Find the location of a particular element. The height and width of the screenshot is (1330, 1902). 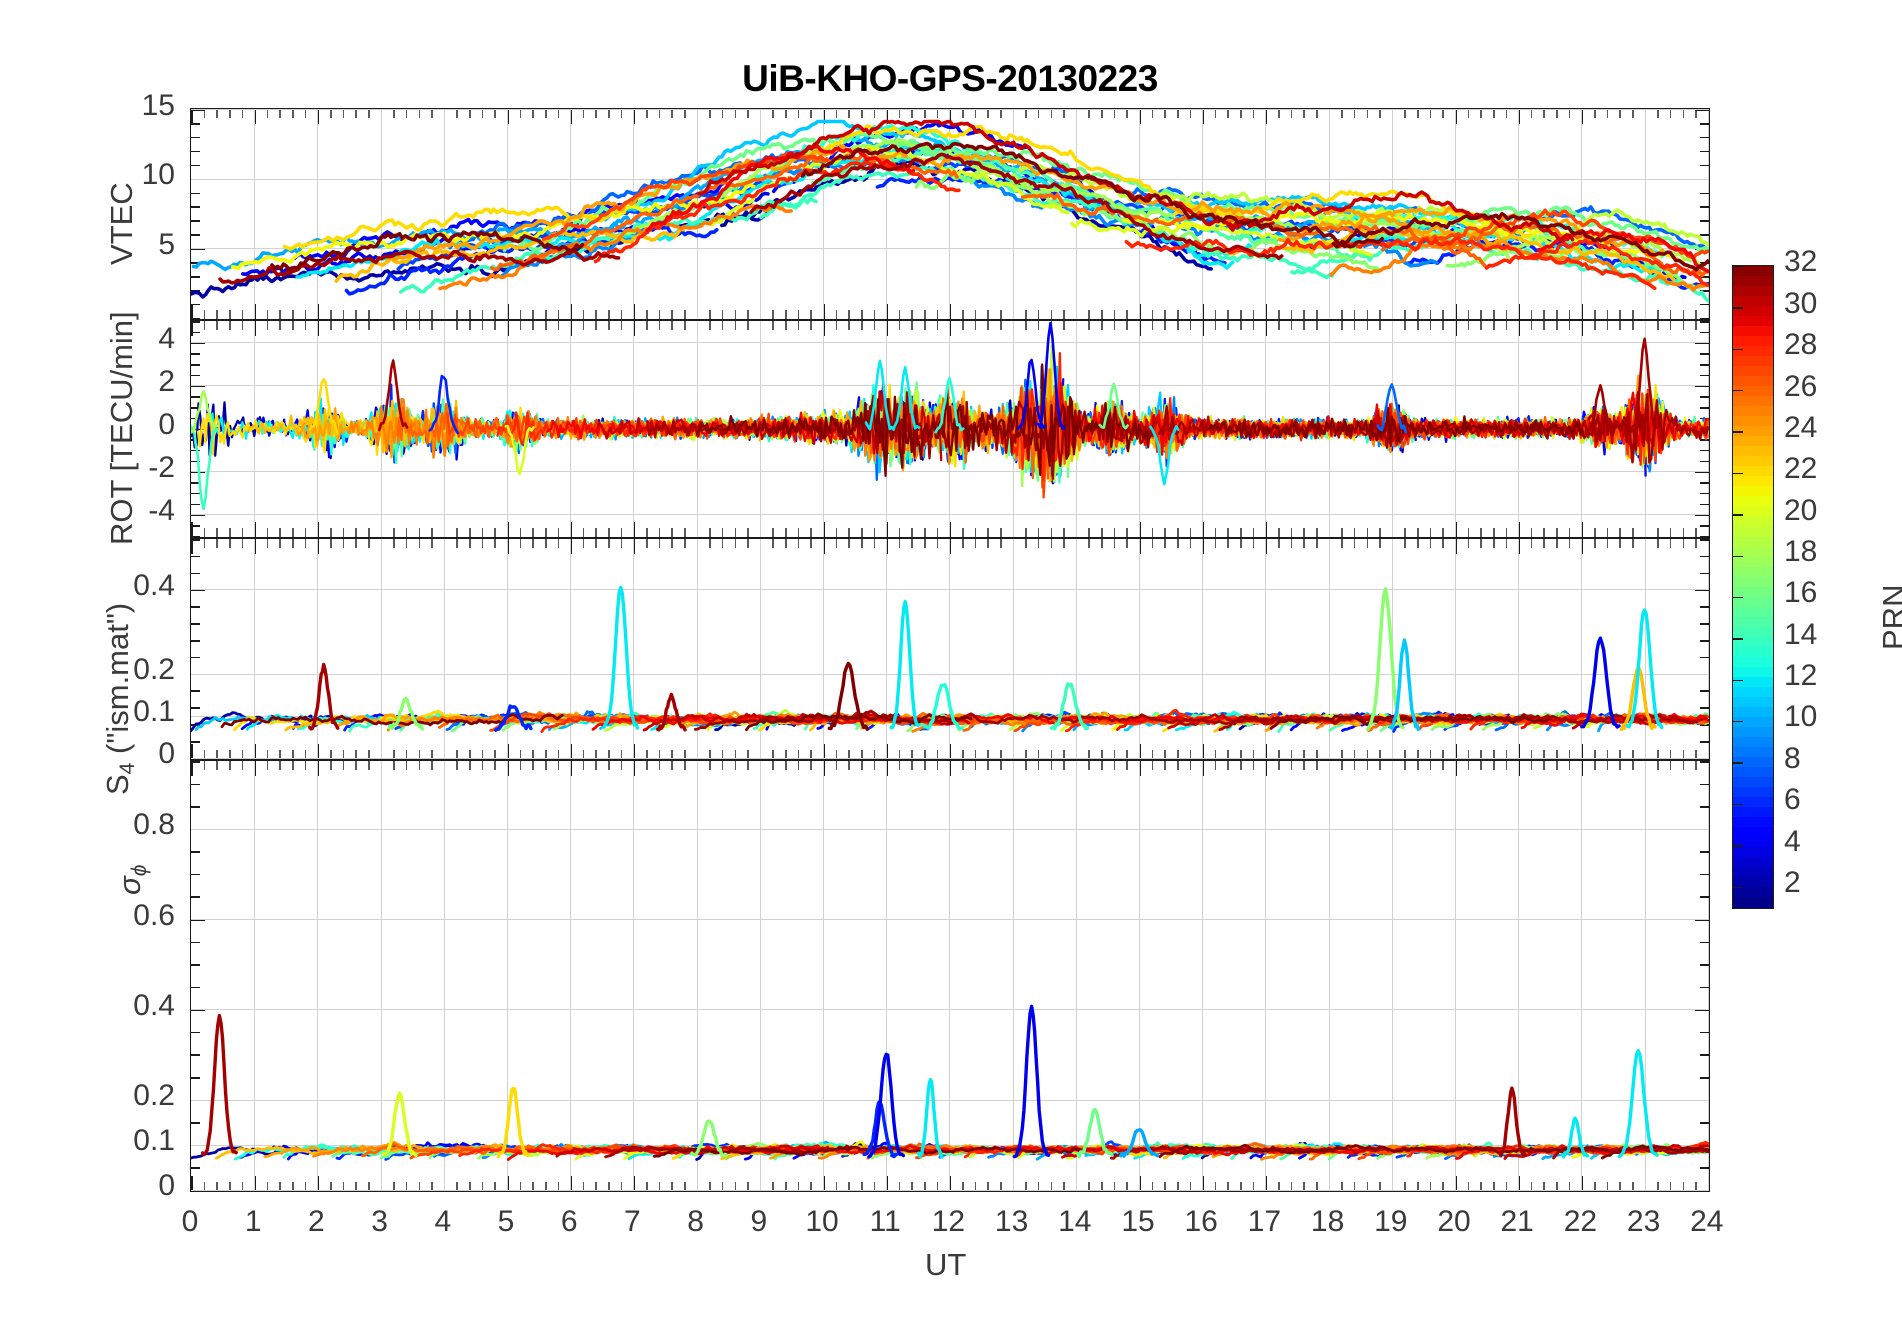

y-tick-label: 10 is located at coordinates (158, 175).